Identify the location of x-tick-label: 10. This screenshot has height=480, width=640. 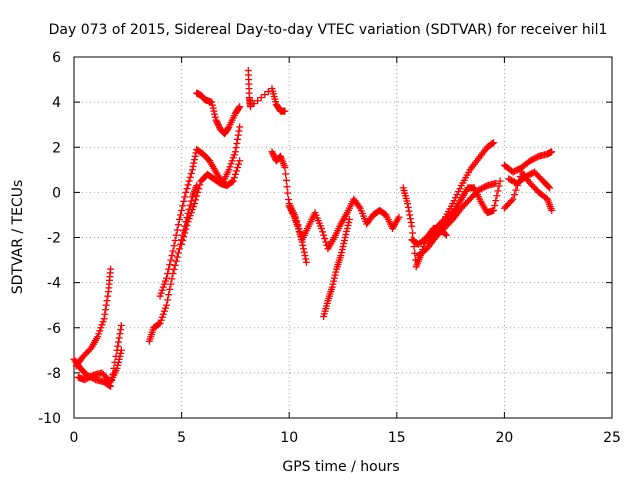
(289, 438).